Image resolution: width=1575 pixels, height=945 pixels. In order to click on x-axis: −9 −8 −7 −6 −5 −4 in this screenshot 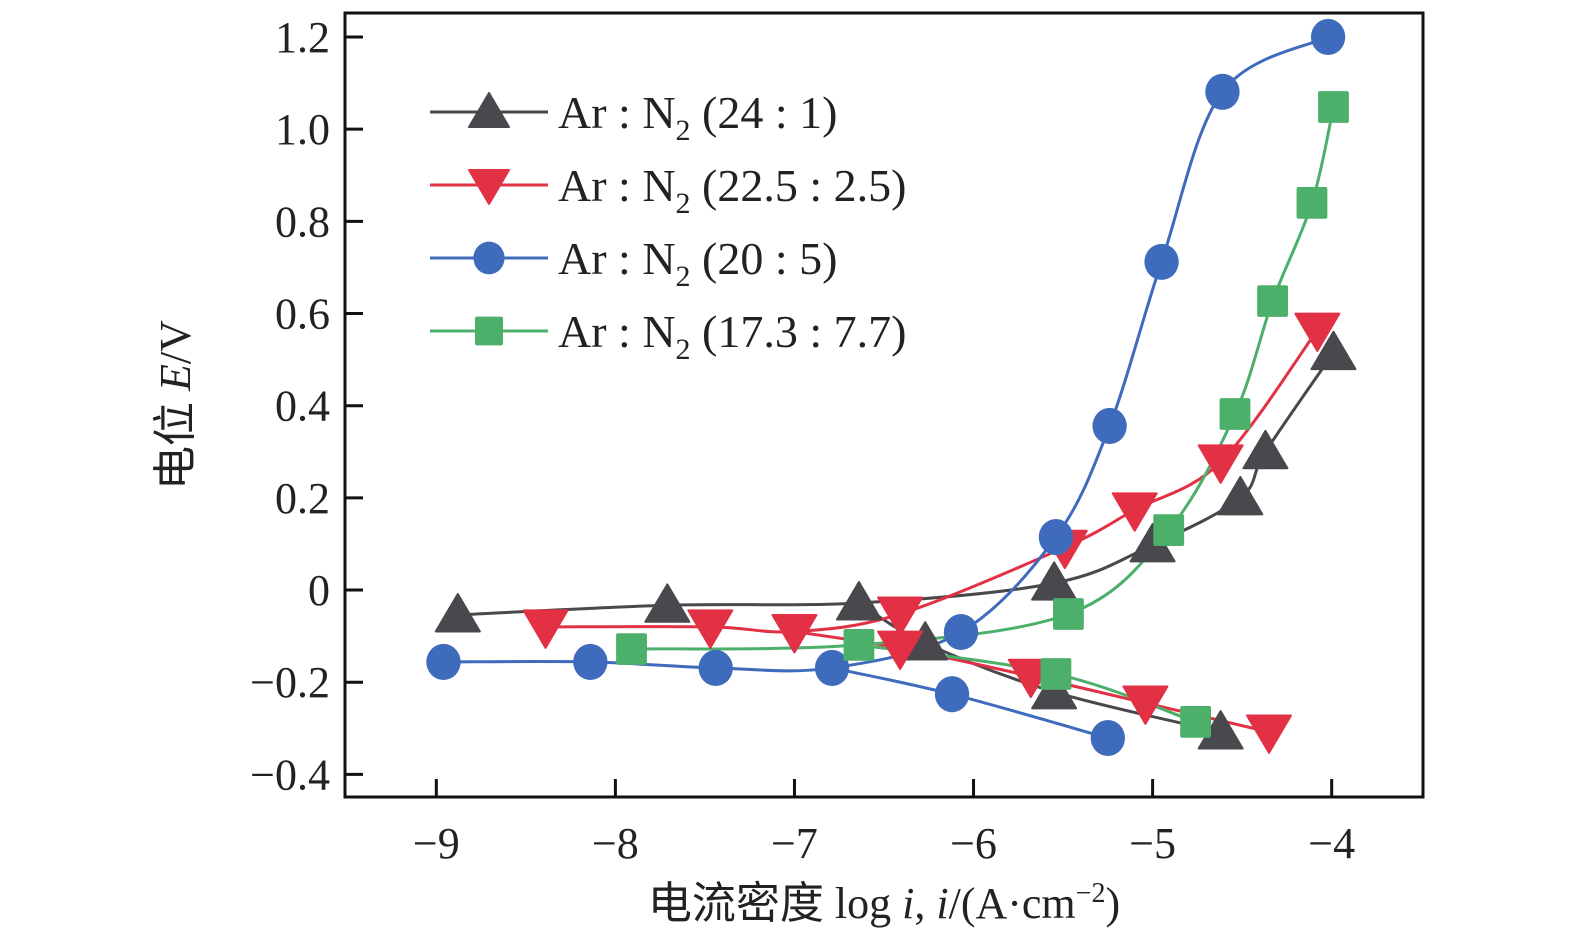, I will do `click(884, 823)`.